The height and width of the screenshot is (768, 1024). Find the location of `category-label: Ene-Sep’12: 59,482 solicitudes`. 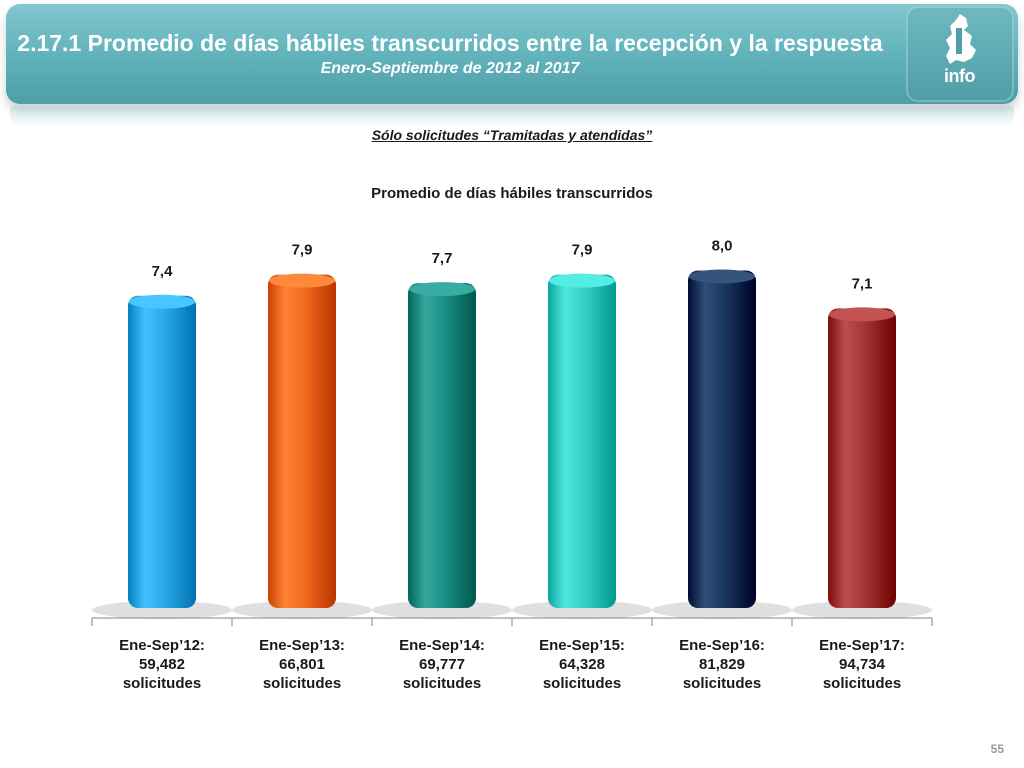

category-label: Ene-Sep’12: 59,482 solicitudes is located at coordinates (162, 664).